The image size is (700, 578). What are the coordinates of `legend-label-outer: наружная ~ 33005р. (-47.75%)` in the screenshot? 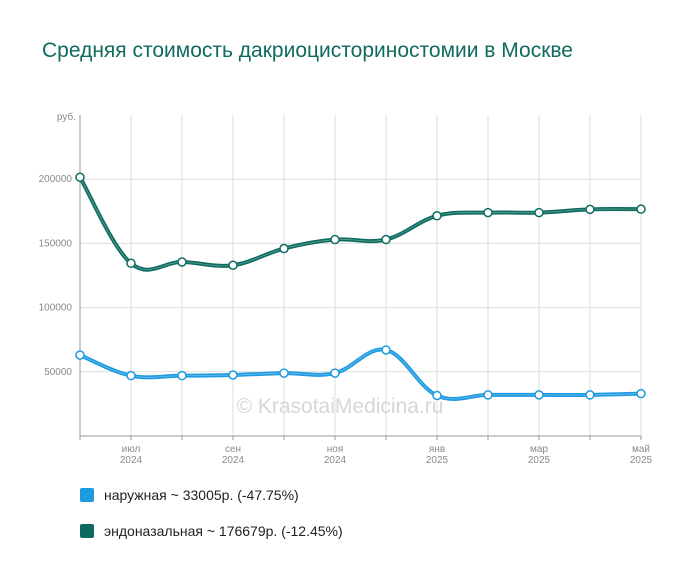 It's located at (201, 495).